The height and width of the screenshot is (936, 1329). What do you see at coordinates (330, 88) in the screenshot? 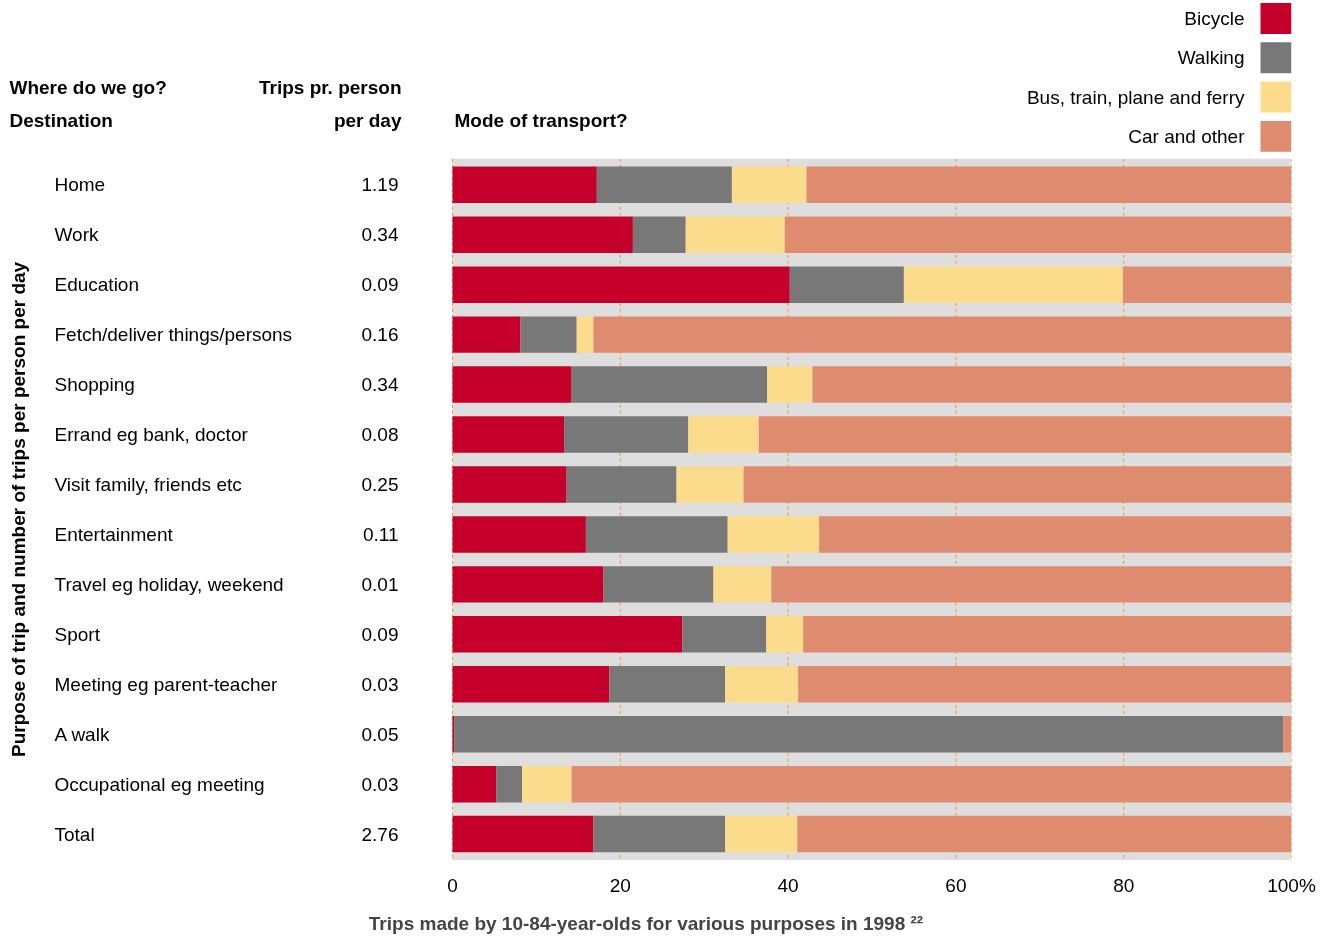
I see `text: Trips pr. person` at bounding box center [330, 88].